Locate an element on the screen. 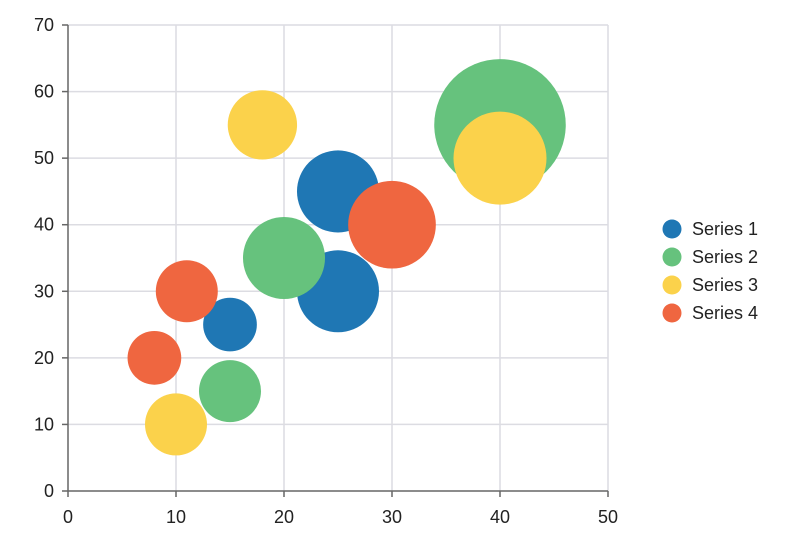 The width and height of the screenshot is (800, 551). x-tick-label: 10 is located at coordinates (176, 517).